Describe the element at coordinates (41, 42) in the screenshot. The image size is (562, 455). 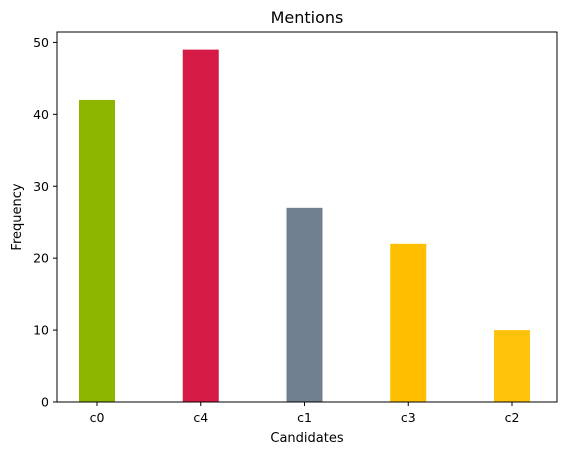
I see `y-tick-label-50: 50` at that location.